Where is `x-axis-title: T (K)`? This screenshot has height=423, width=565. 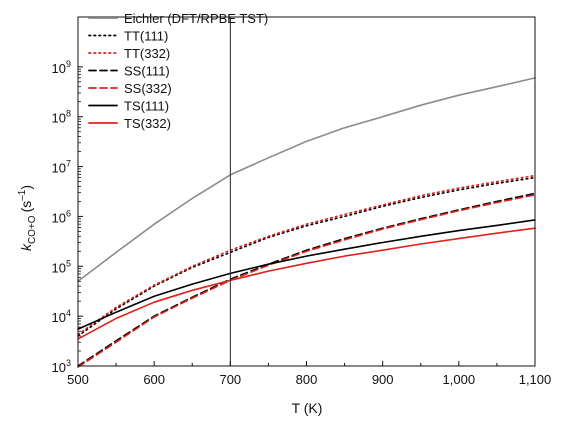
x-axis-title: T (K) is located at coordinates (307, 408).